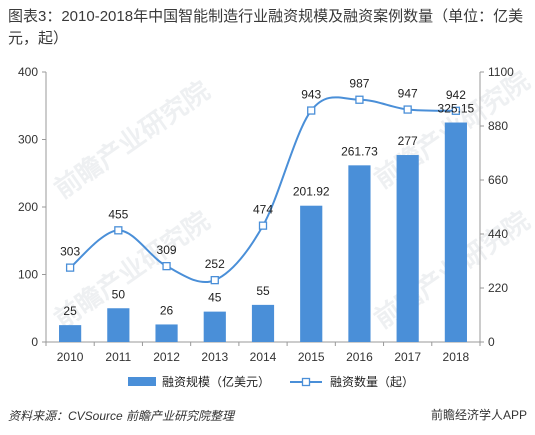  What do you see at coordinates (498, 126) in the screenshot?
I see `right-tick-label: 880` at bounding box center [498, 126].